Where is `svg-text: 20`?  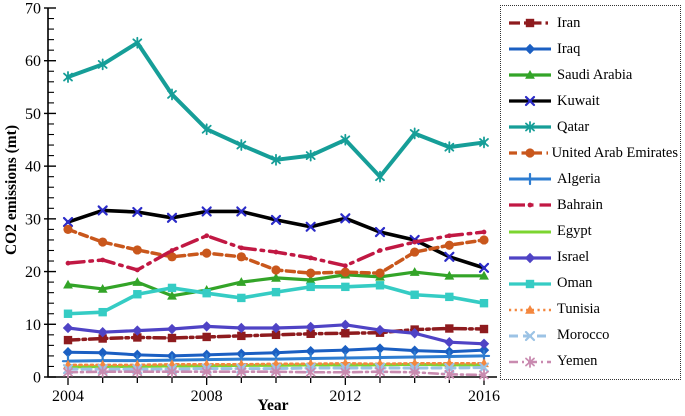
svg-text: 20 is located at coordinates (33, 272).